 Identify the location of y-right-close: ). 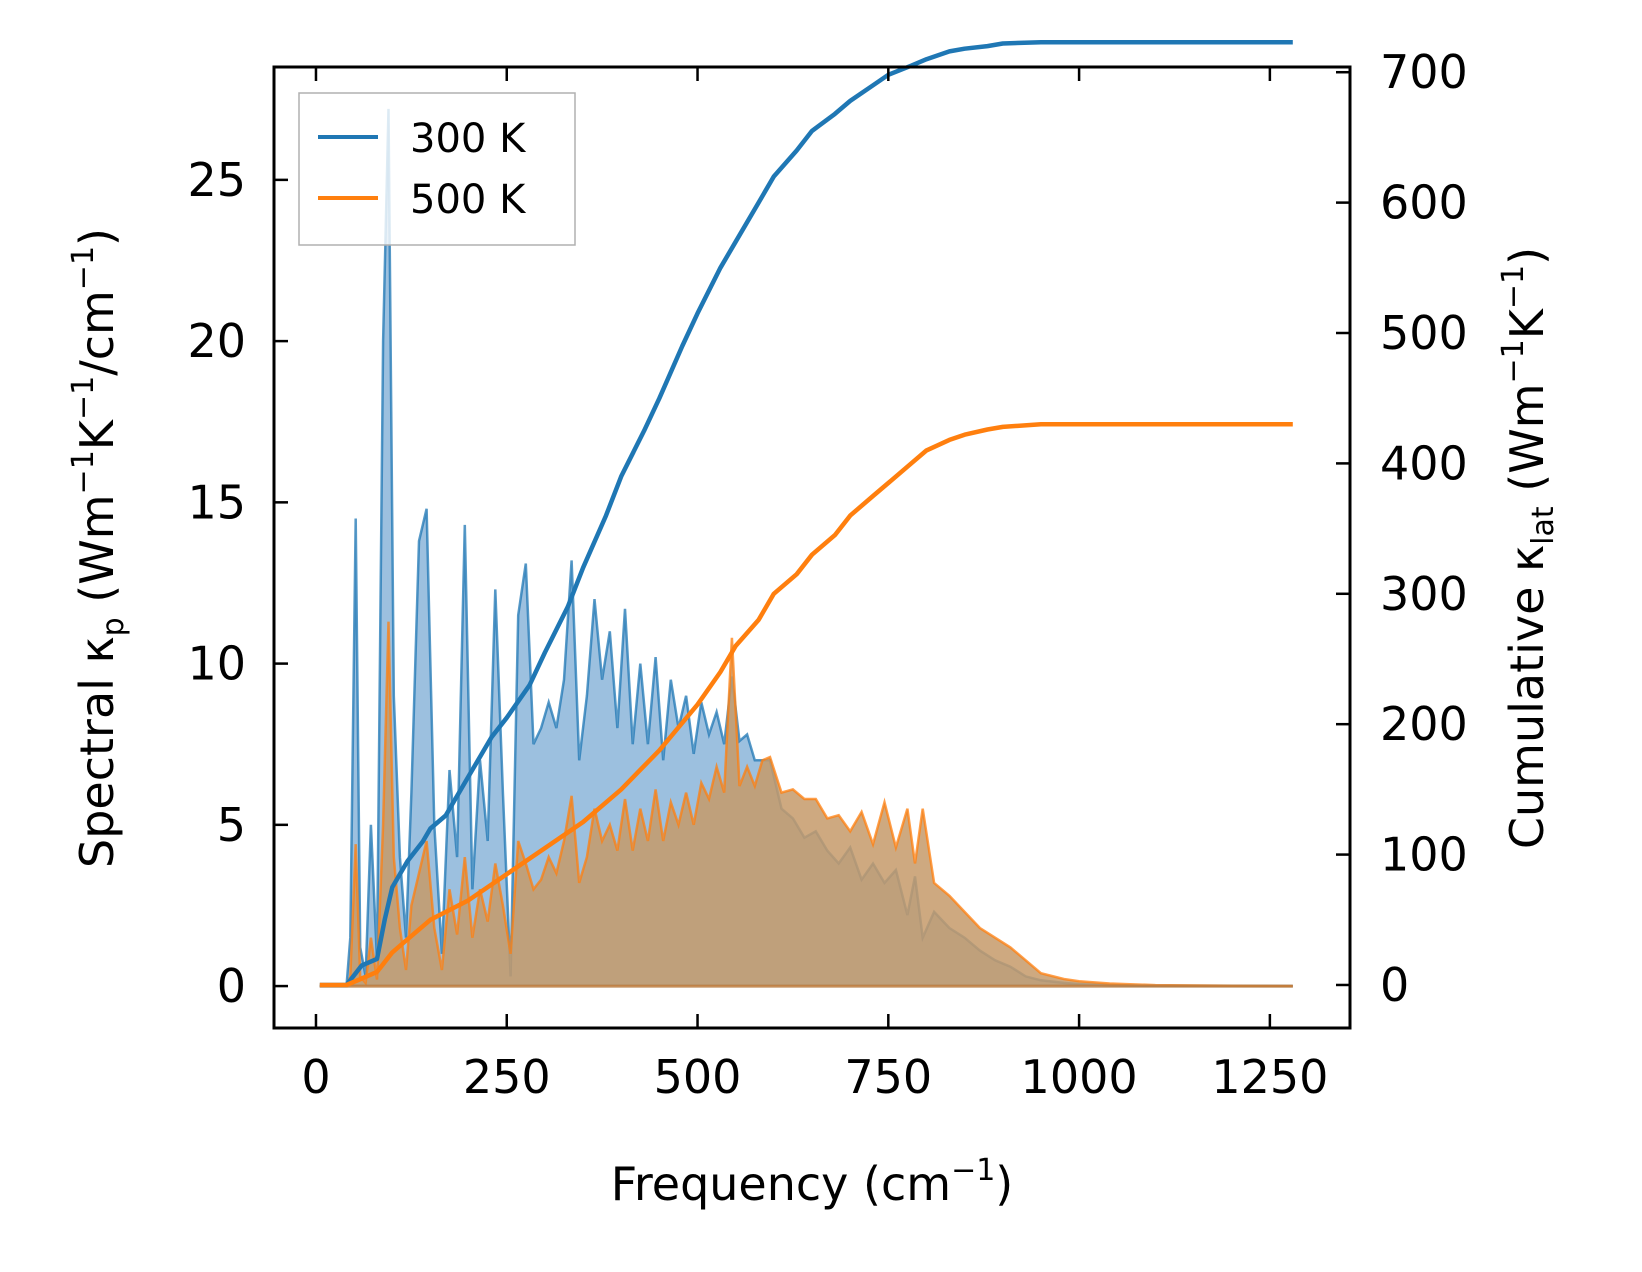
(1527, 256).